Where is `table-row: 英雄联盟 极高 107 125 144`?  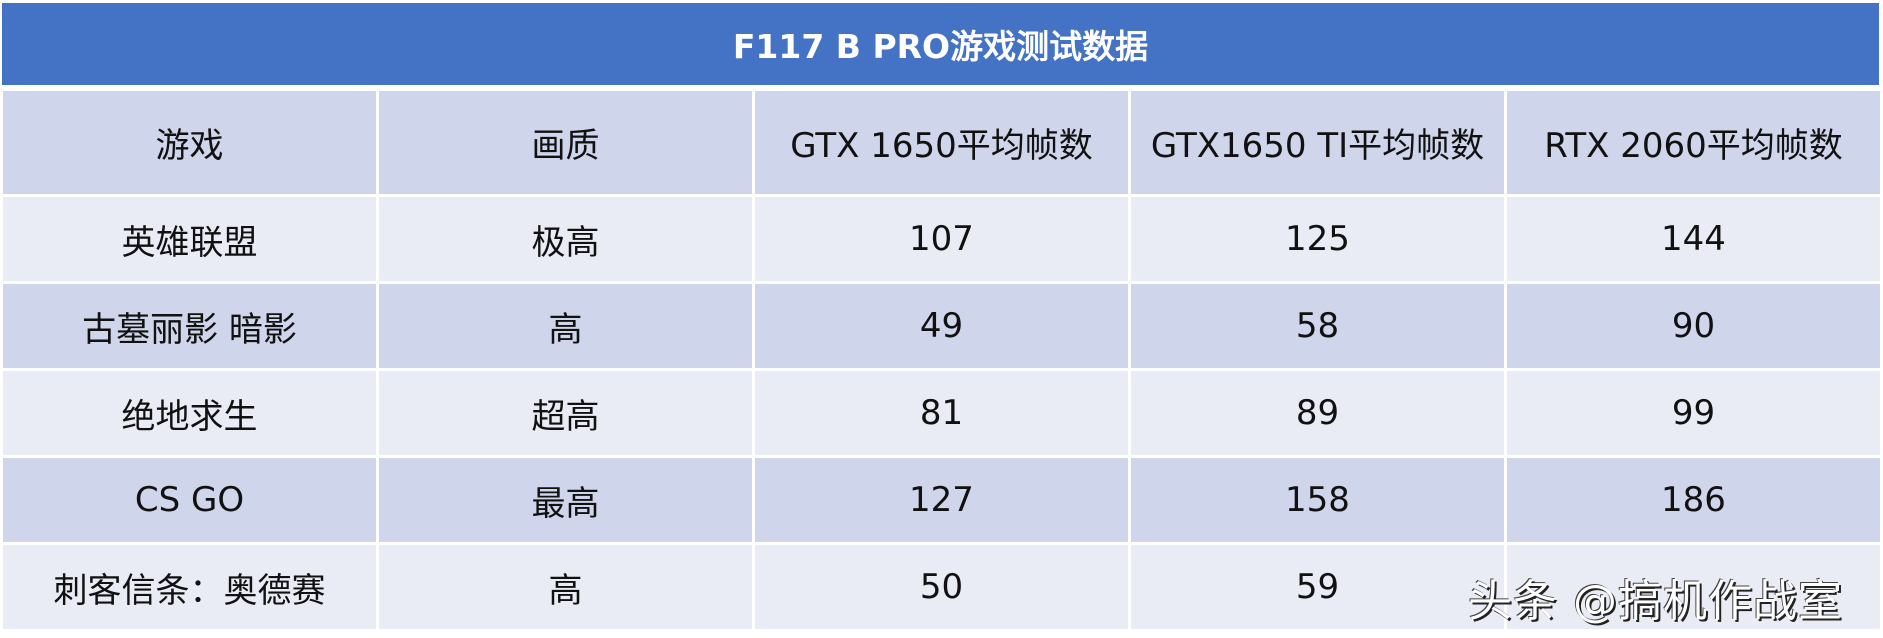
table-row: 英雄联盟 极高 107 125 144 is located at coordinates (941, 239).